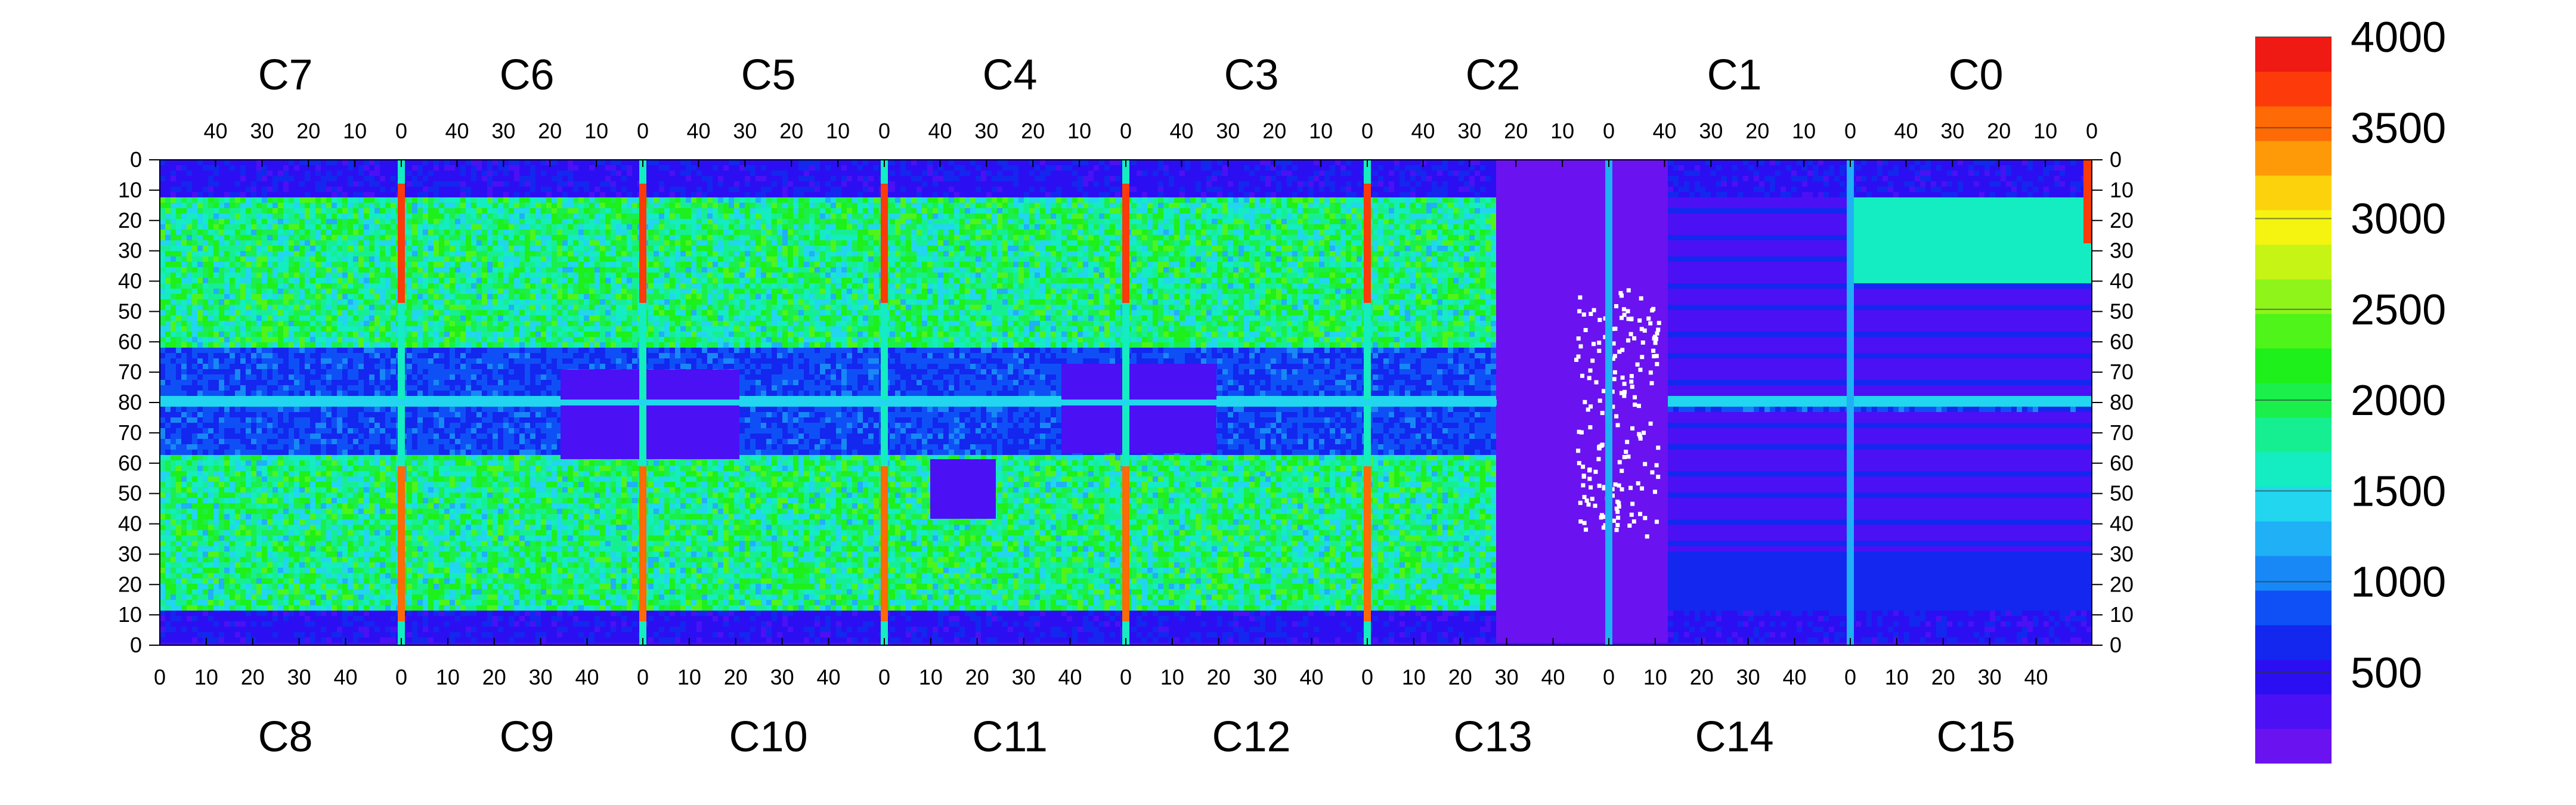 Image resolution: width=2576 pixels, height=805 pixels. What do you see at coordinates (1494, 75) in the screenshot?
I see `chip-label-top: C2` at bounding box center [1494, 75].